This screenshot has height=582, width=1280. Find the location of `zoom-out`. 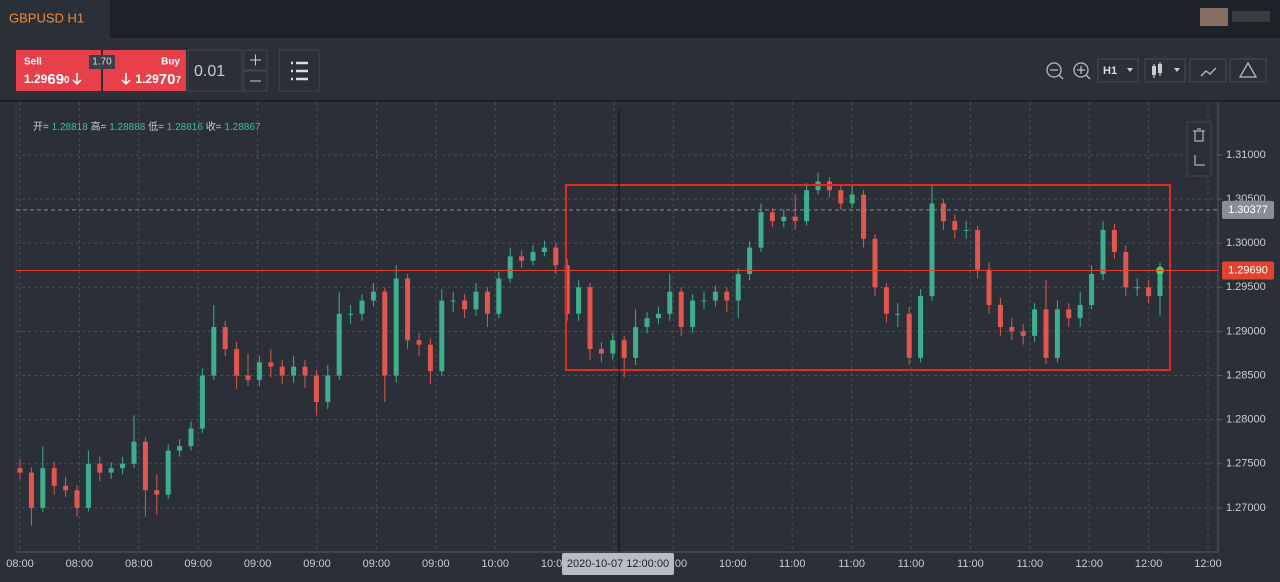

zoom-out is located at coordinates (1054, 70).